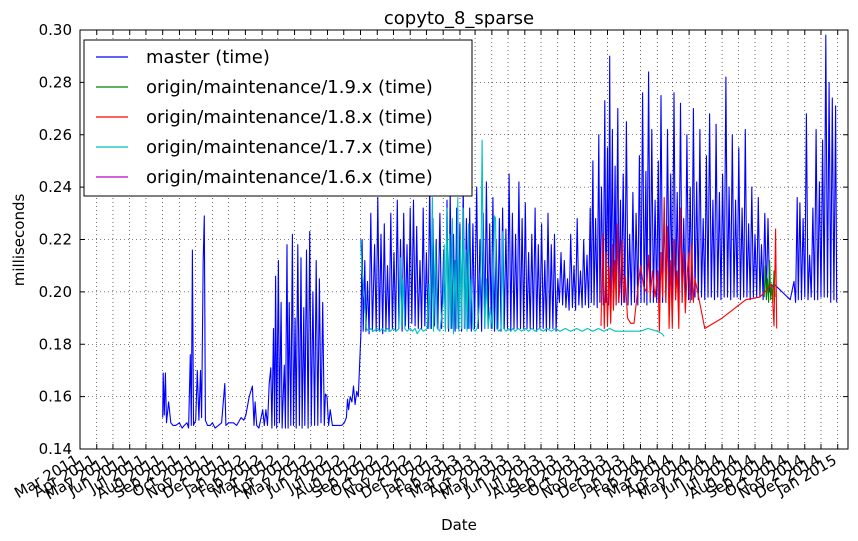  Describe the element at coordinates (19, 240) in the screenshot. I see `y-axis-title: milliseconds` at that location.